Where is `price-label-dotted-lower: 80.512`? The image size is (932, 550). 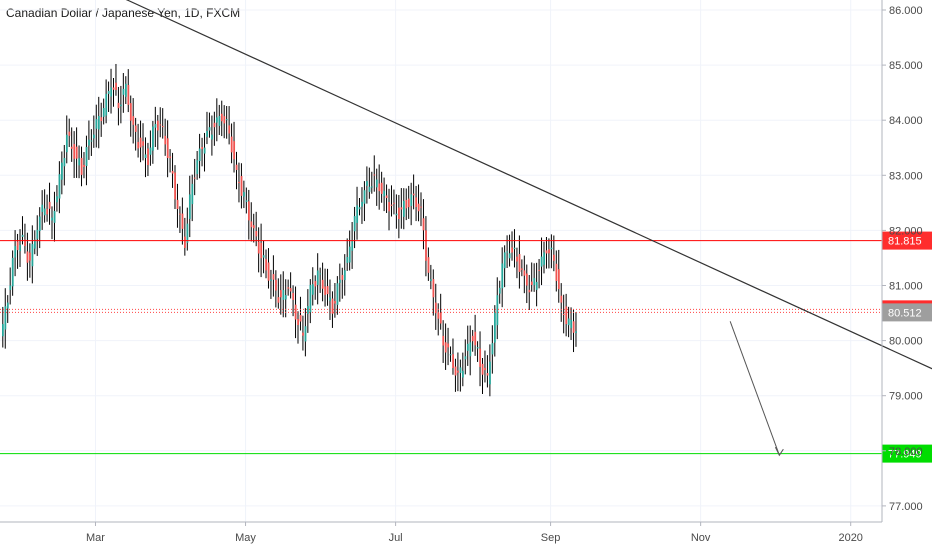
price-label-dotted-lower: 80.512 is located at coordinates (905, 313).